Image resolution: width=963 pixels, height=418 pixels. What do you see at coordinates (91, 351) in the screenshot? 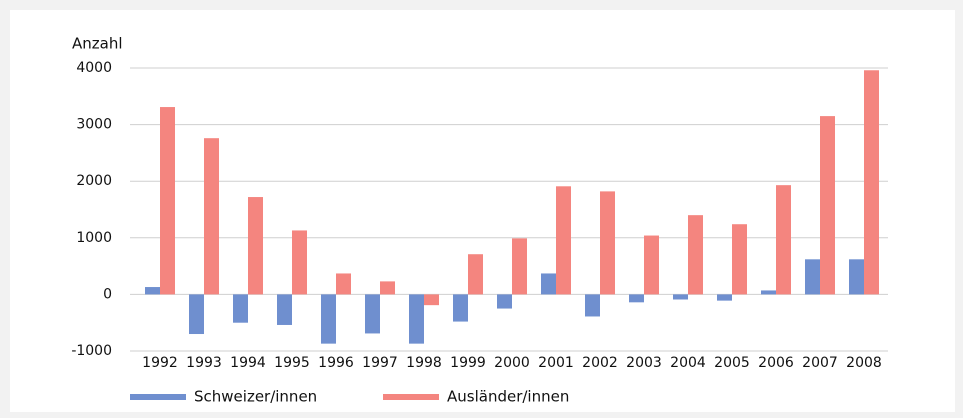
I see `y-tick-label: -1000` at bounding box center [91, 351].